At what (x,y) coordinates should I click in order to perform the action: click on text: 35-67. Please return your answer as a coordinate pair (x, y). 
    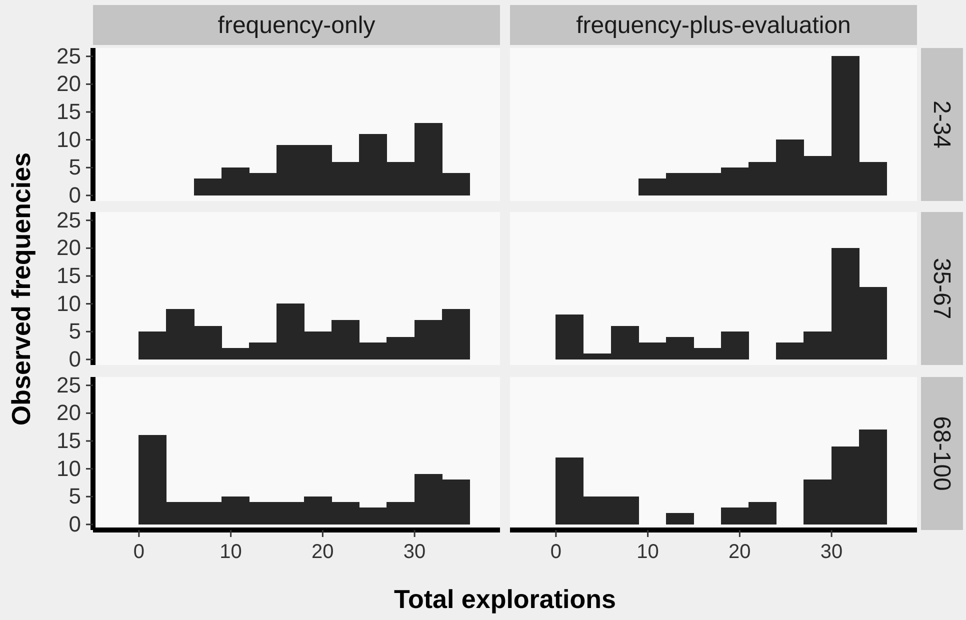
    Looking at the image, I should click on (941, 289).